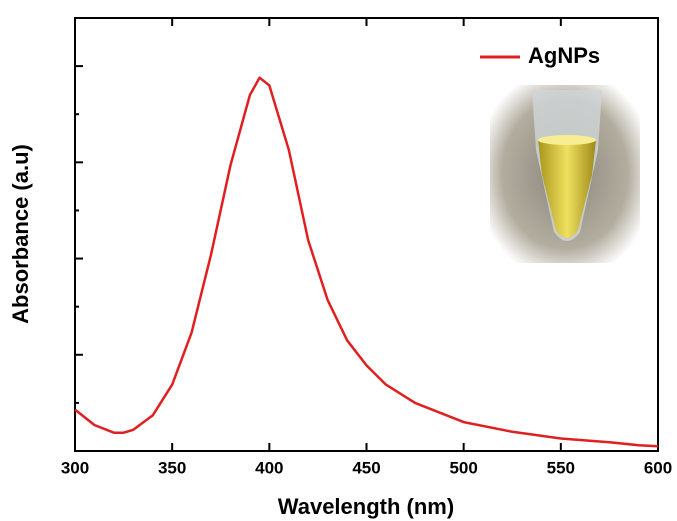  What do you see at coordinates (75, 467) in the screenshot?
I see `x-tick-label: 300` at bounding box center [75, 467].